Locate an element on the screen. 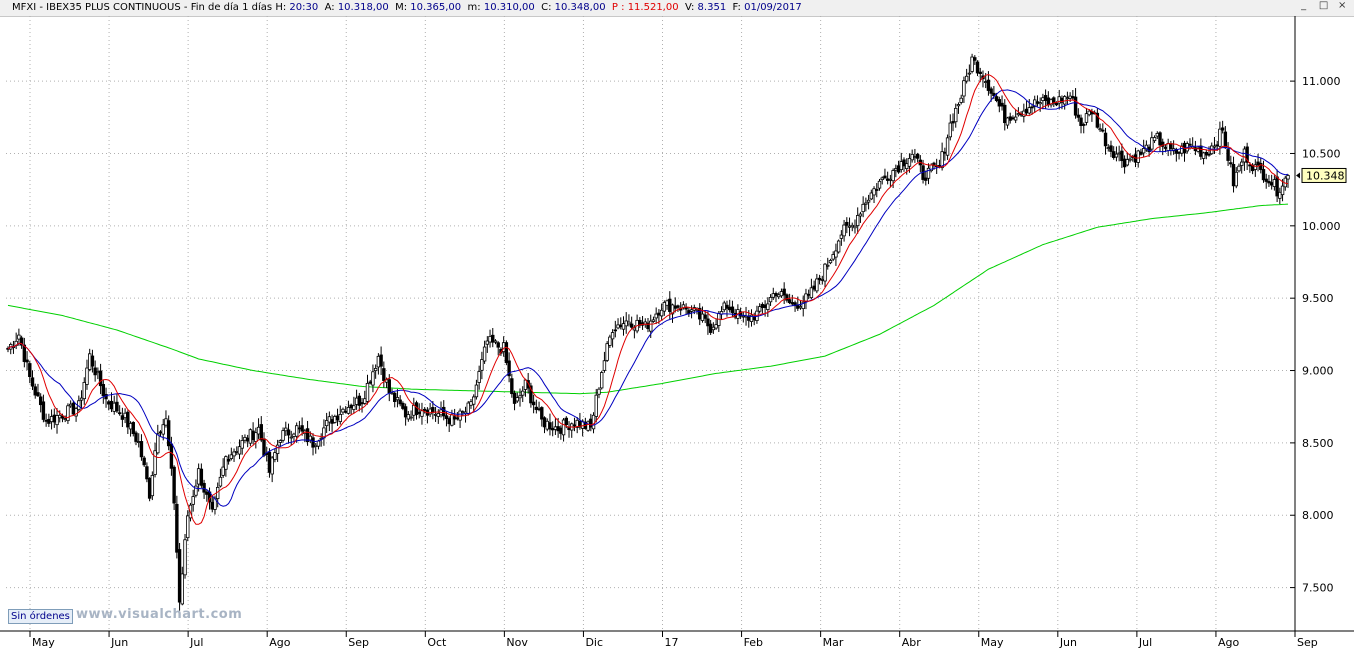 The height and width of the screenshot is (649, 1354). mlow-label: m: is located at coordinates (474, 7).